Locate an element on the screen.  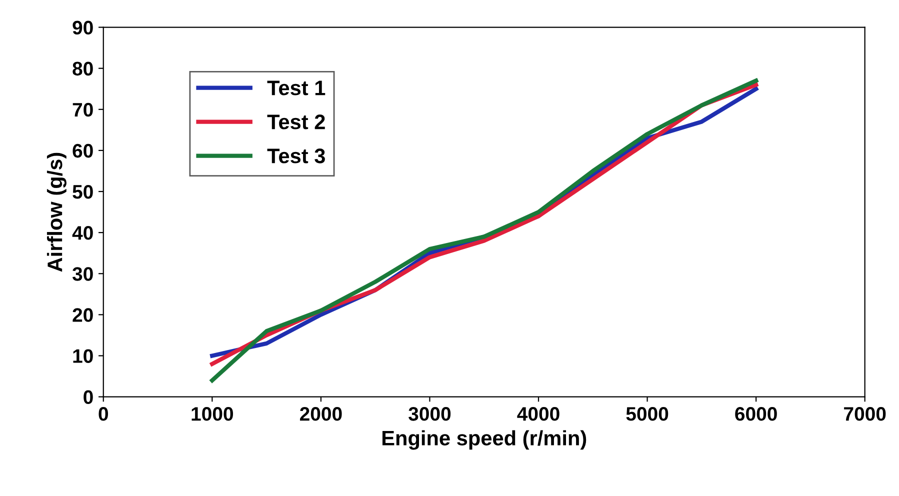
y-tick-label: 80 is located at coordinates (82, 69).